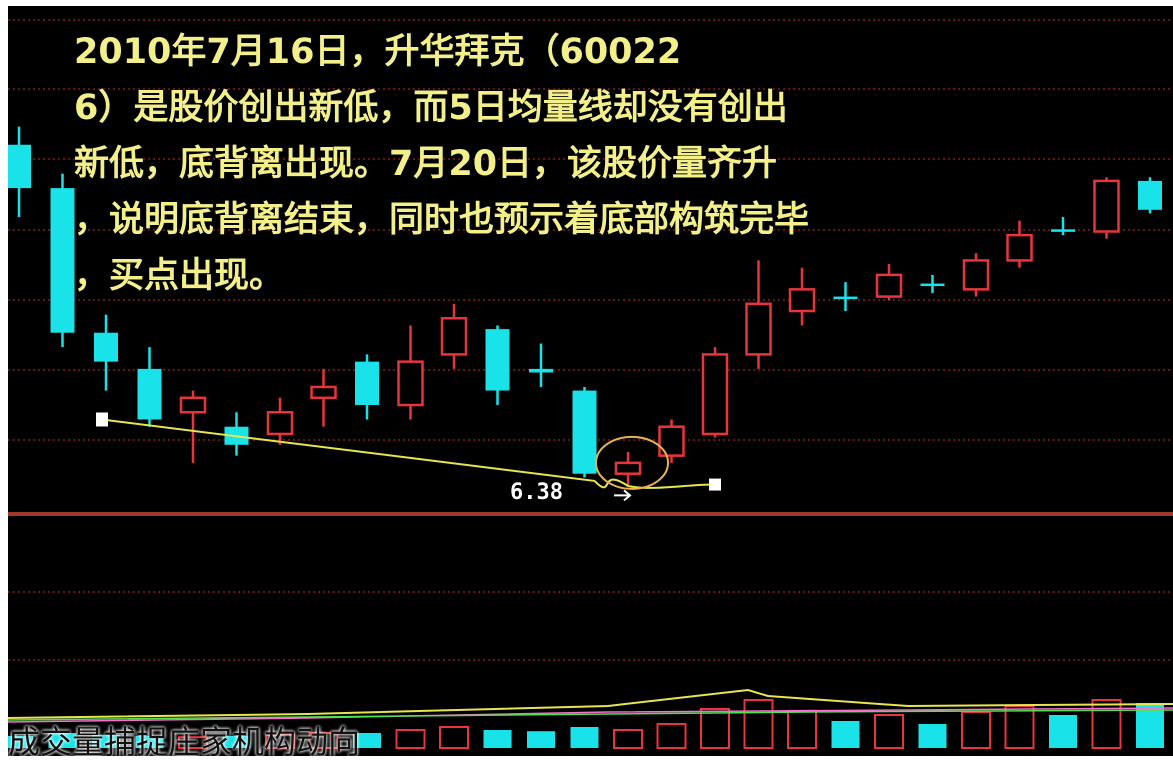 The width and height of the screenshot is (1173, 762). I want to click on annotation-line: 2010年7月16日，升华拜克（60022, so click(378, 52).